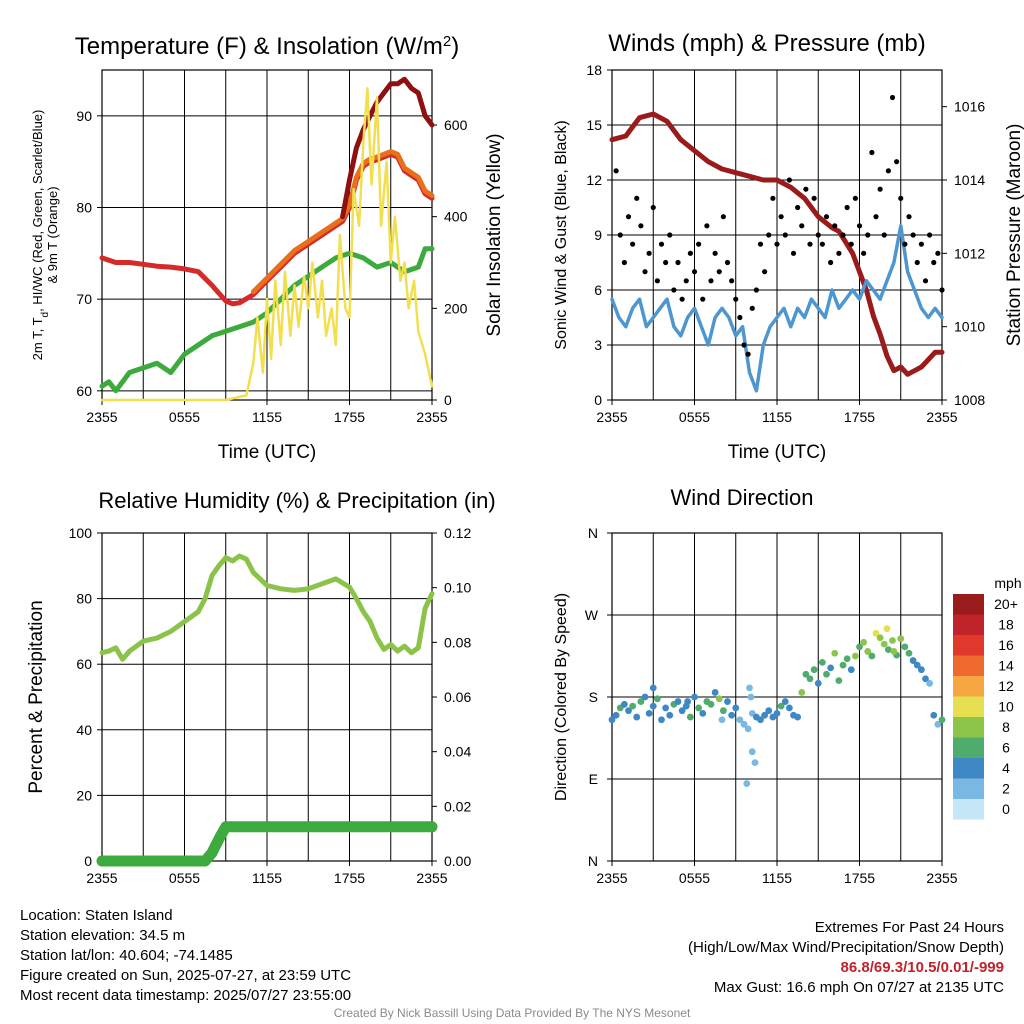 This screenshot has height=1024, width=1024. Describe the element at coordinates (457, 697) in the screenshot. I see `y2-tick-label: 0.06` at that location.